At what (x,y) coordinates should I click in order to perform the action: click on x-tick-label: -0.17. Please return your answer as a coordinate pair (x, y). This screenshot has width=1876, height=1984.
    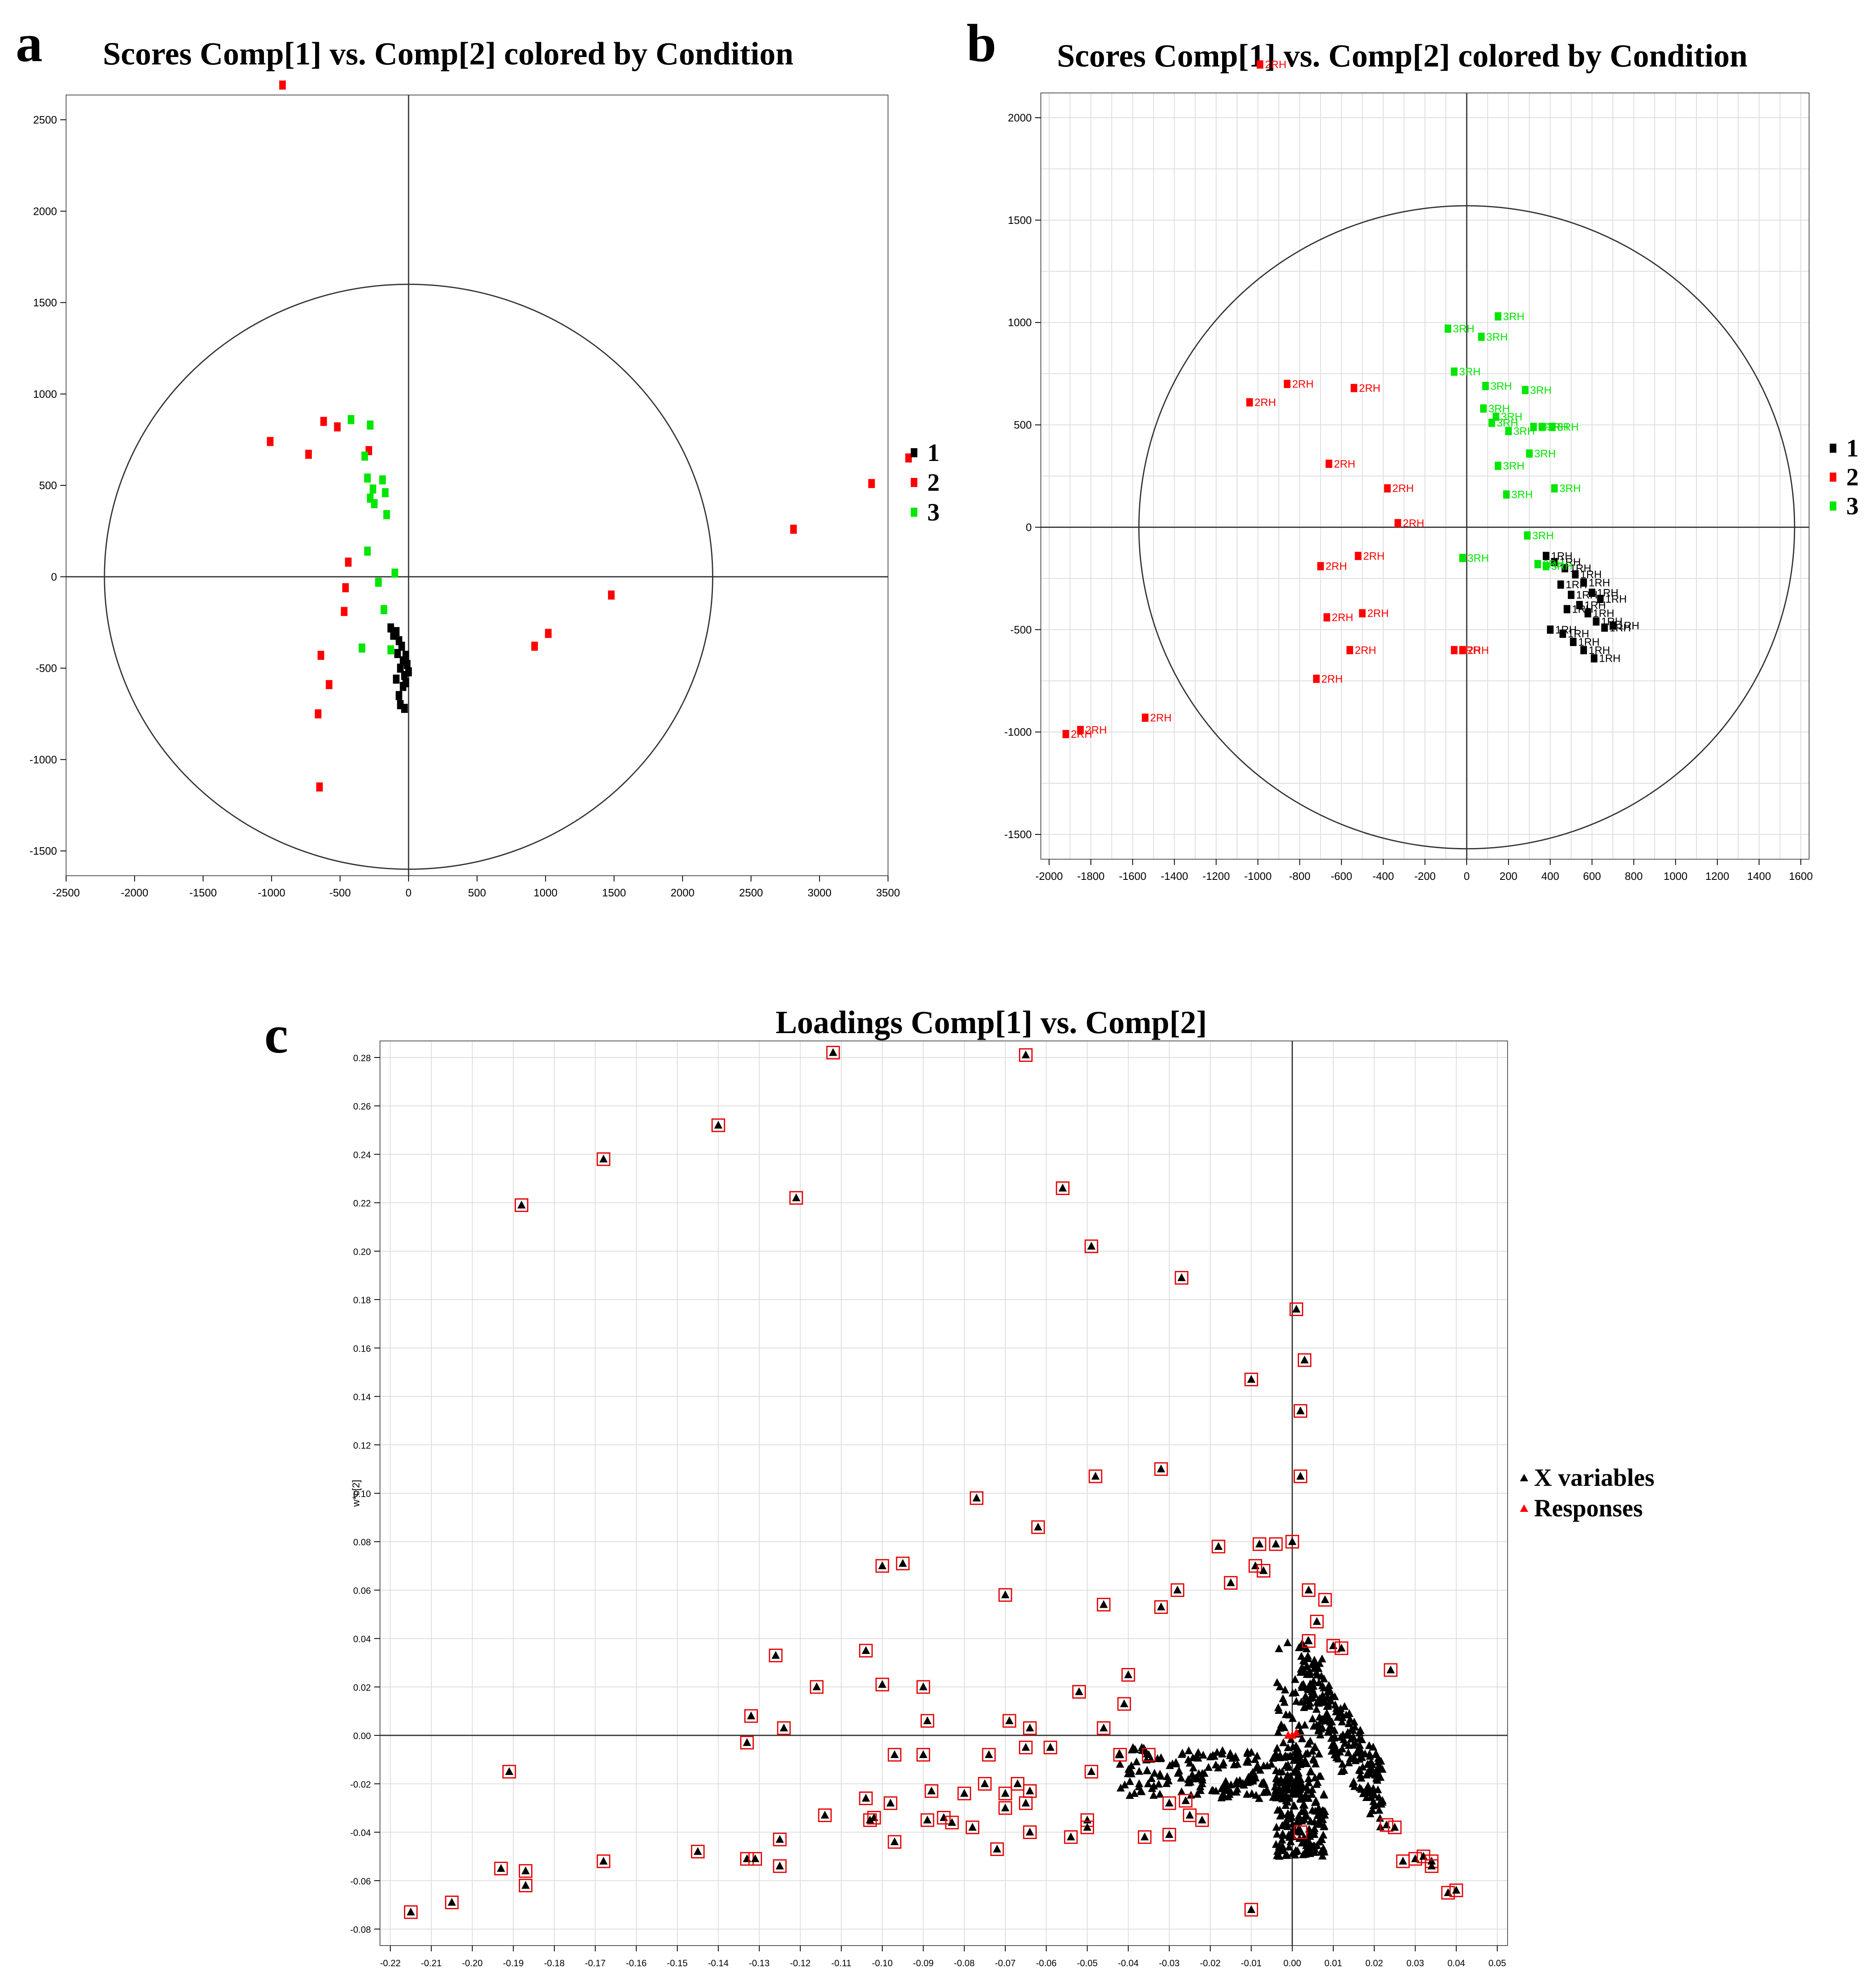
    Looking at the image, I should click on (595, 1963).